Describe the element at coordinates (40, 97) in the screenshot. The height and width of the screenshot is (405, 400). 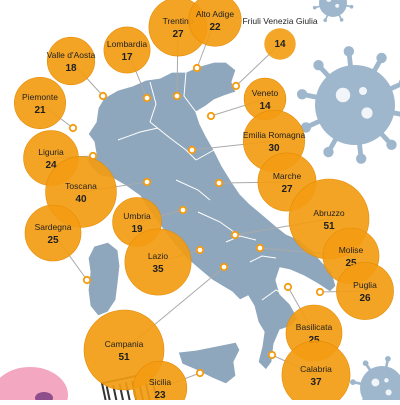
I see `region-label: Piemonte` at that location.